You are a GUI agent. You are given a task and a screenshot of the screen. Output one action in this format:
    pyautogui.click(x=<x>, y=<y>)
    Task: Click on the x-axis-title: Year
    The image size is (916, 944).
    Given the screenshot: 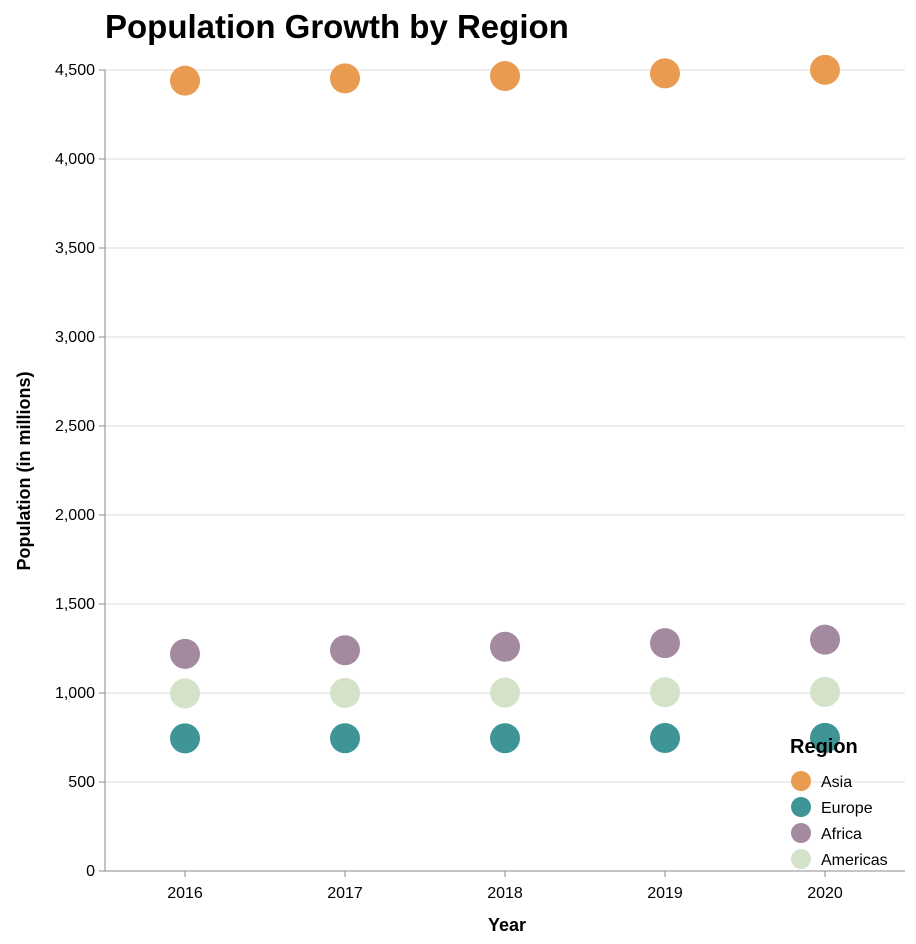 What is the action you would take?
    pyautogui.click(x=507, y=925)
    